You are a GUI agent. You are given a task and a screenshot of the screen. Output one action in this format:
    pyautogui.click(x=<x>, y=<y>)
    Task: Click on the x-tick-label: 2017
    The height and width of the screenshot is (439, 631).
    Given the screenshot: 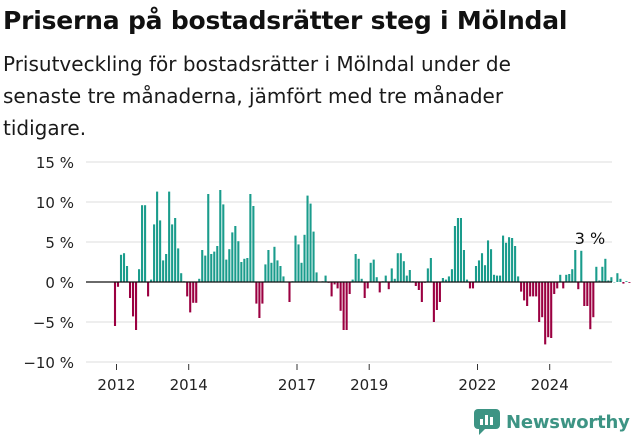 What is the action you would take?
    pyautogui.click(x=297, y=385)
    